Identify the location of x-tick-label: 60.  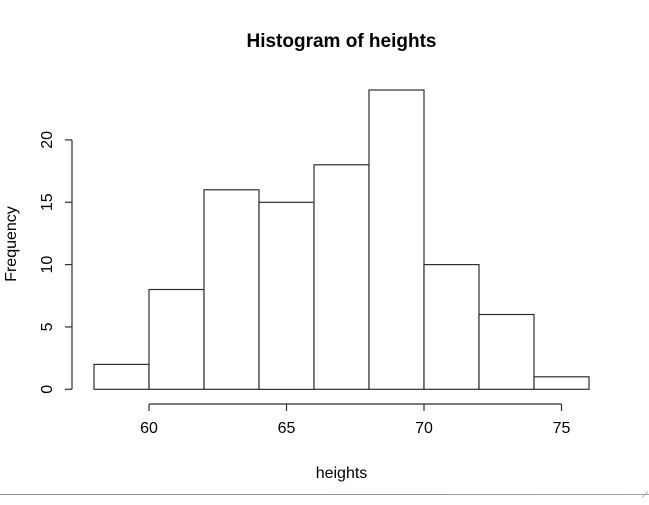
(149, 428).